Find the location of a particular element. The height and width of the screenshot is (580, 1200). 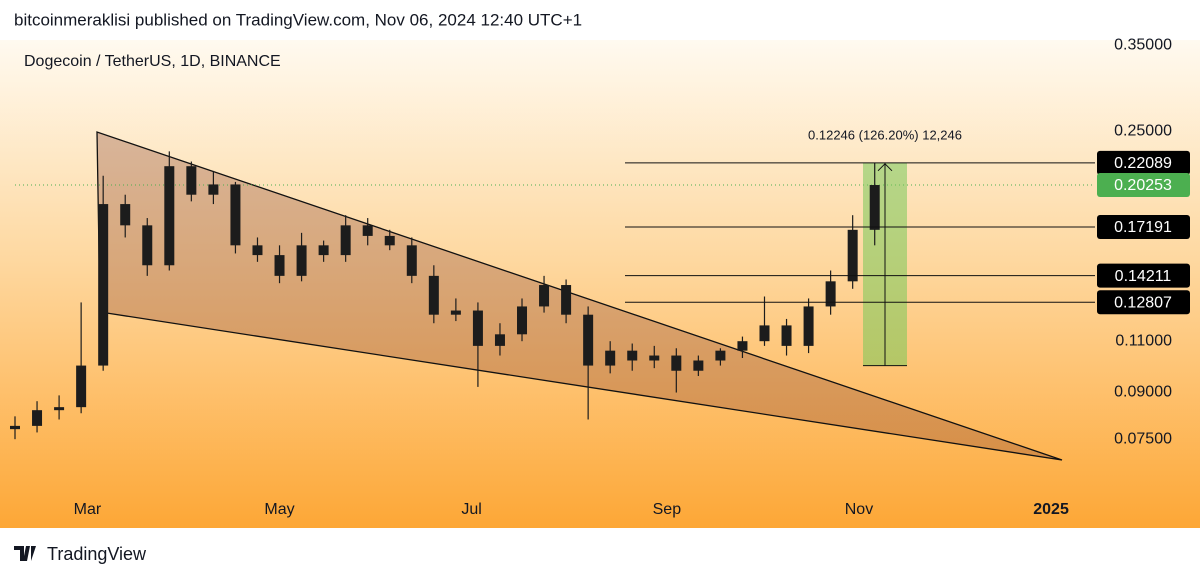

last-price-label: 0.20253 is located at coordinates (1143, 185).